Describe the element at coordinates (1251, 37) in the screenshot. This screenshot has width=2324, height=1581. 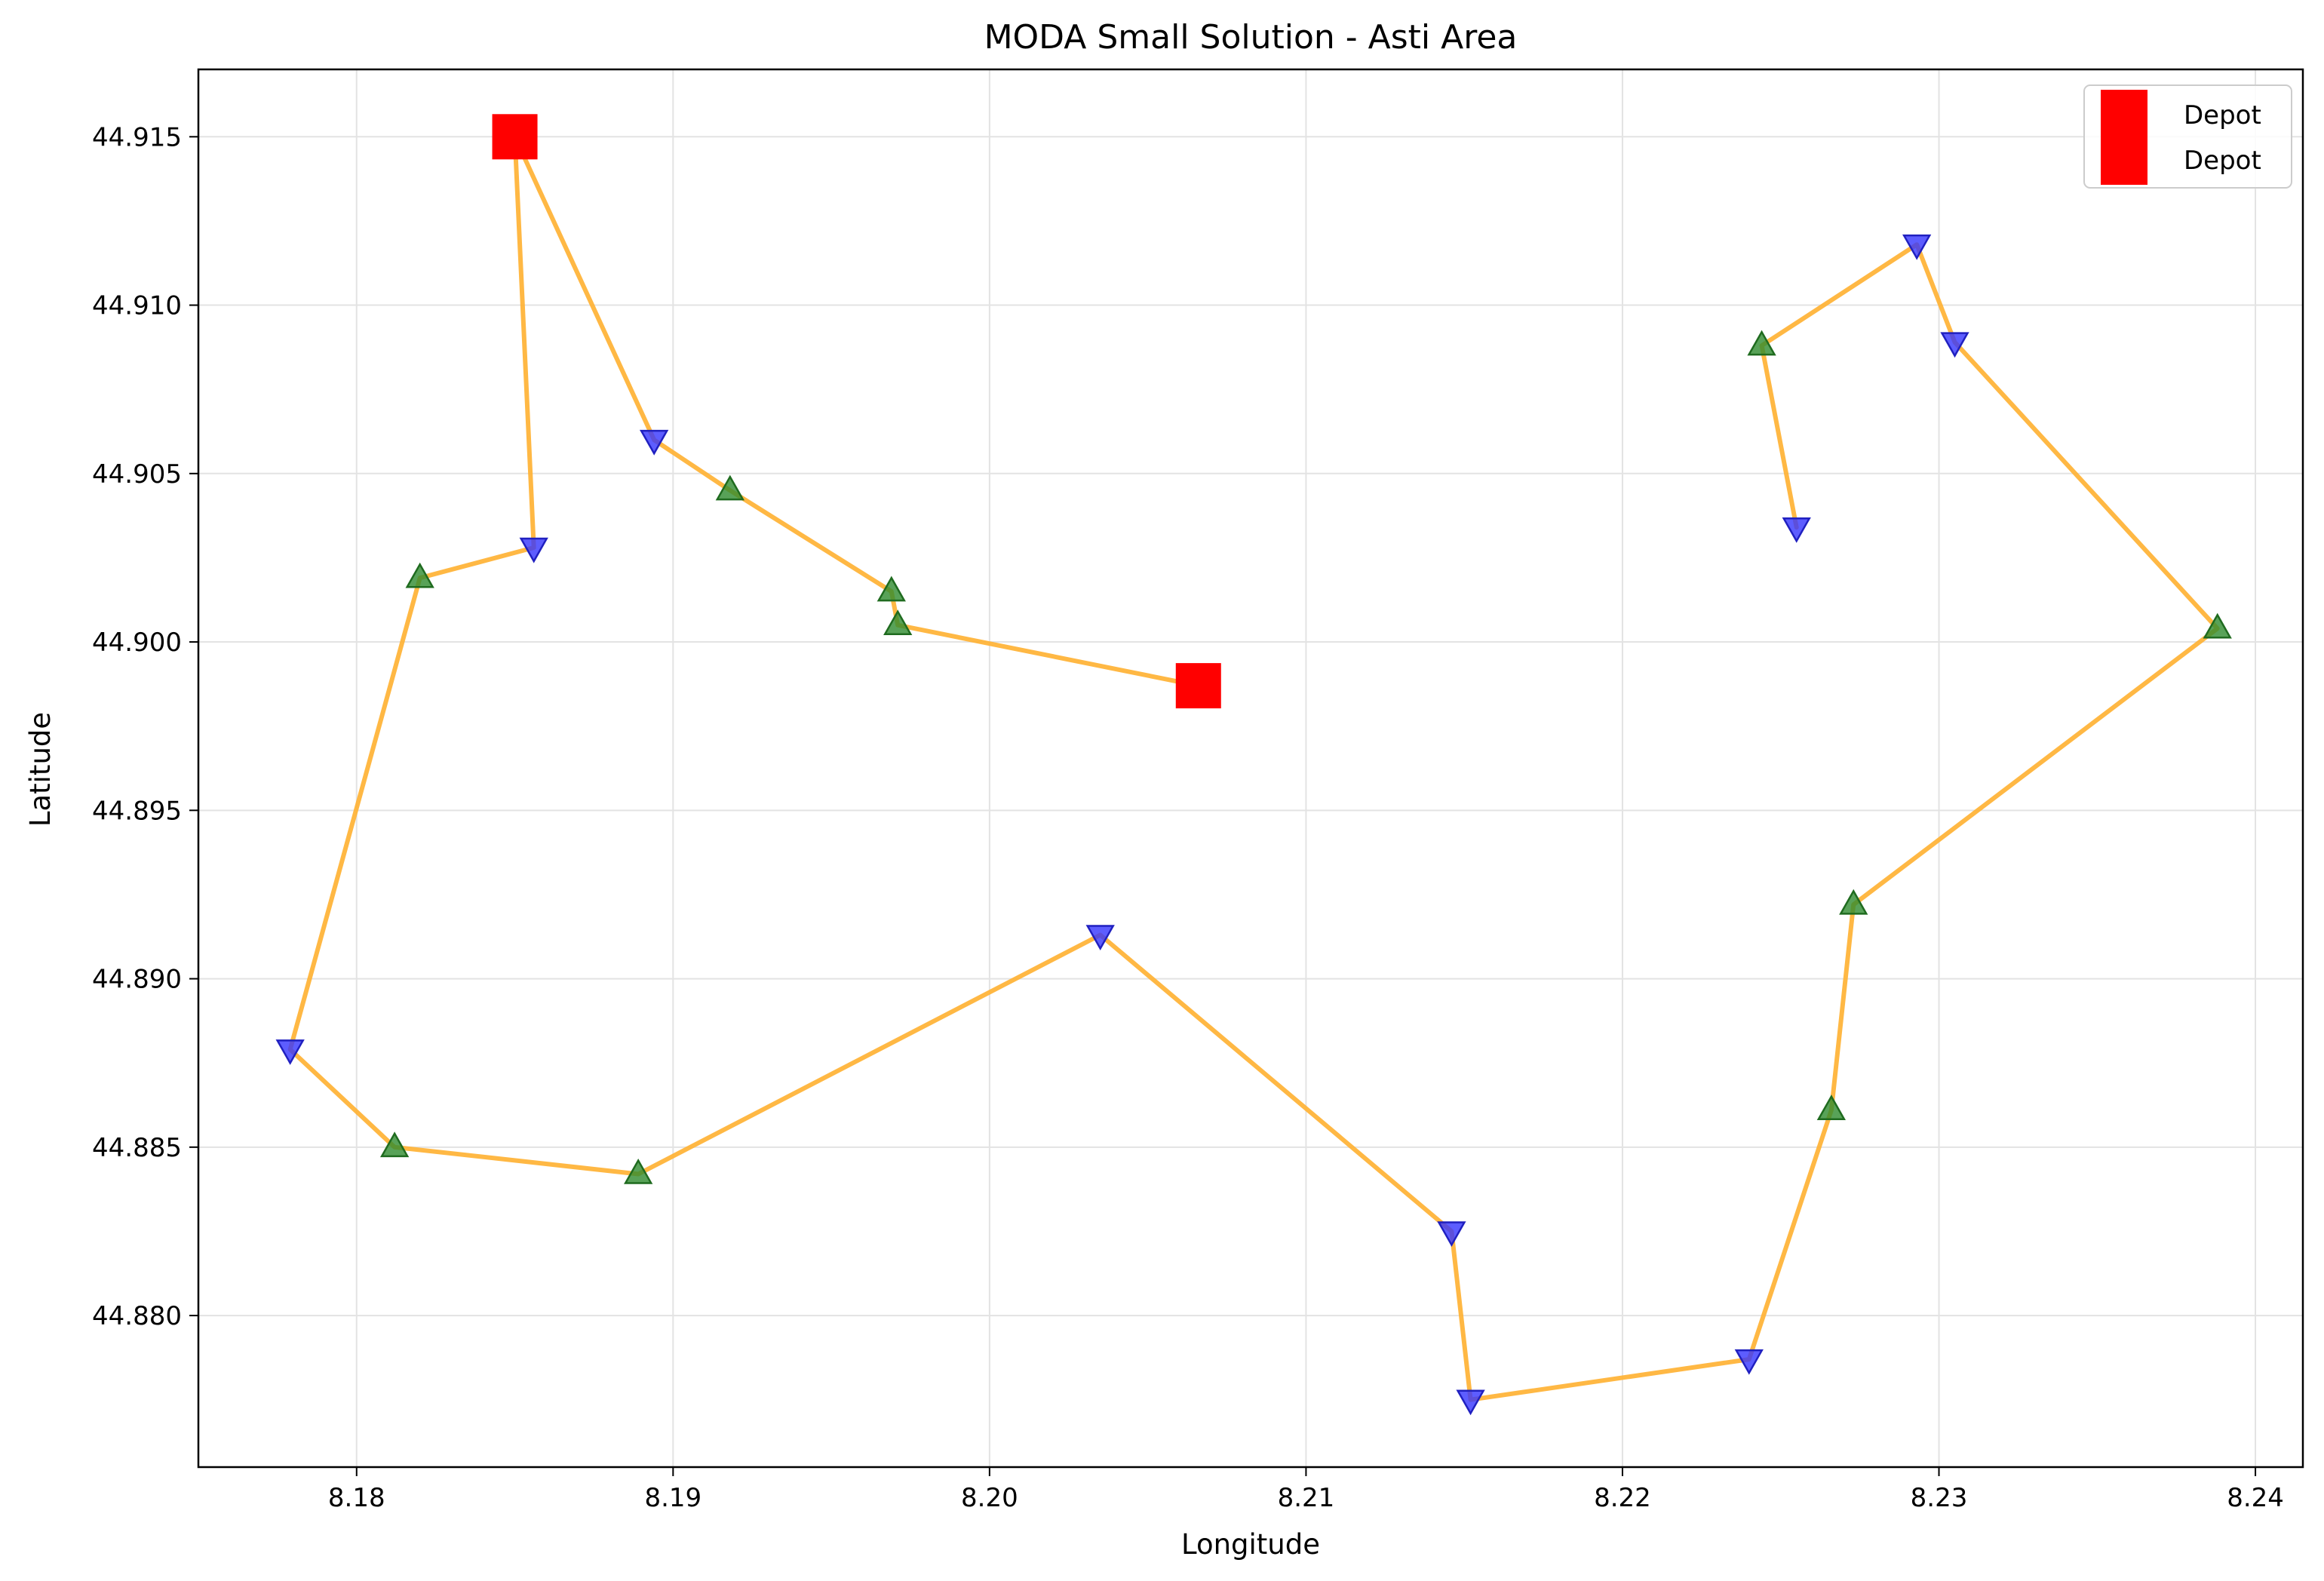
I see `chart-title: MODA Small Solution - Asti Area` at that location.